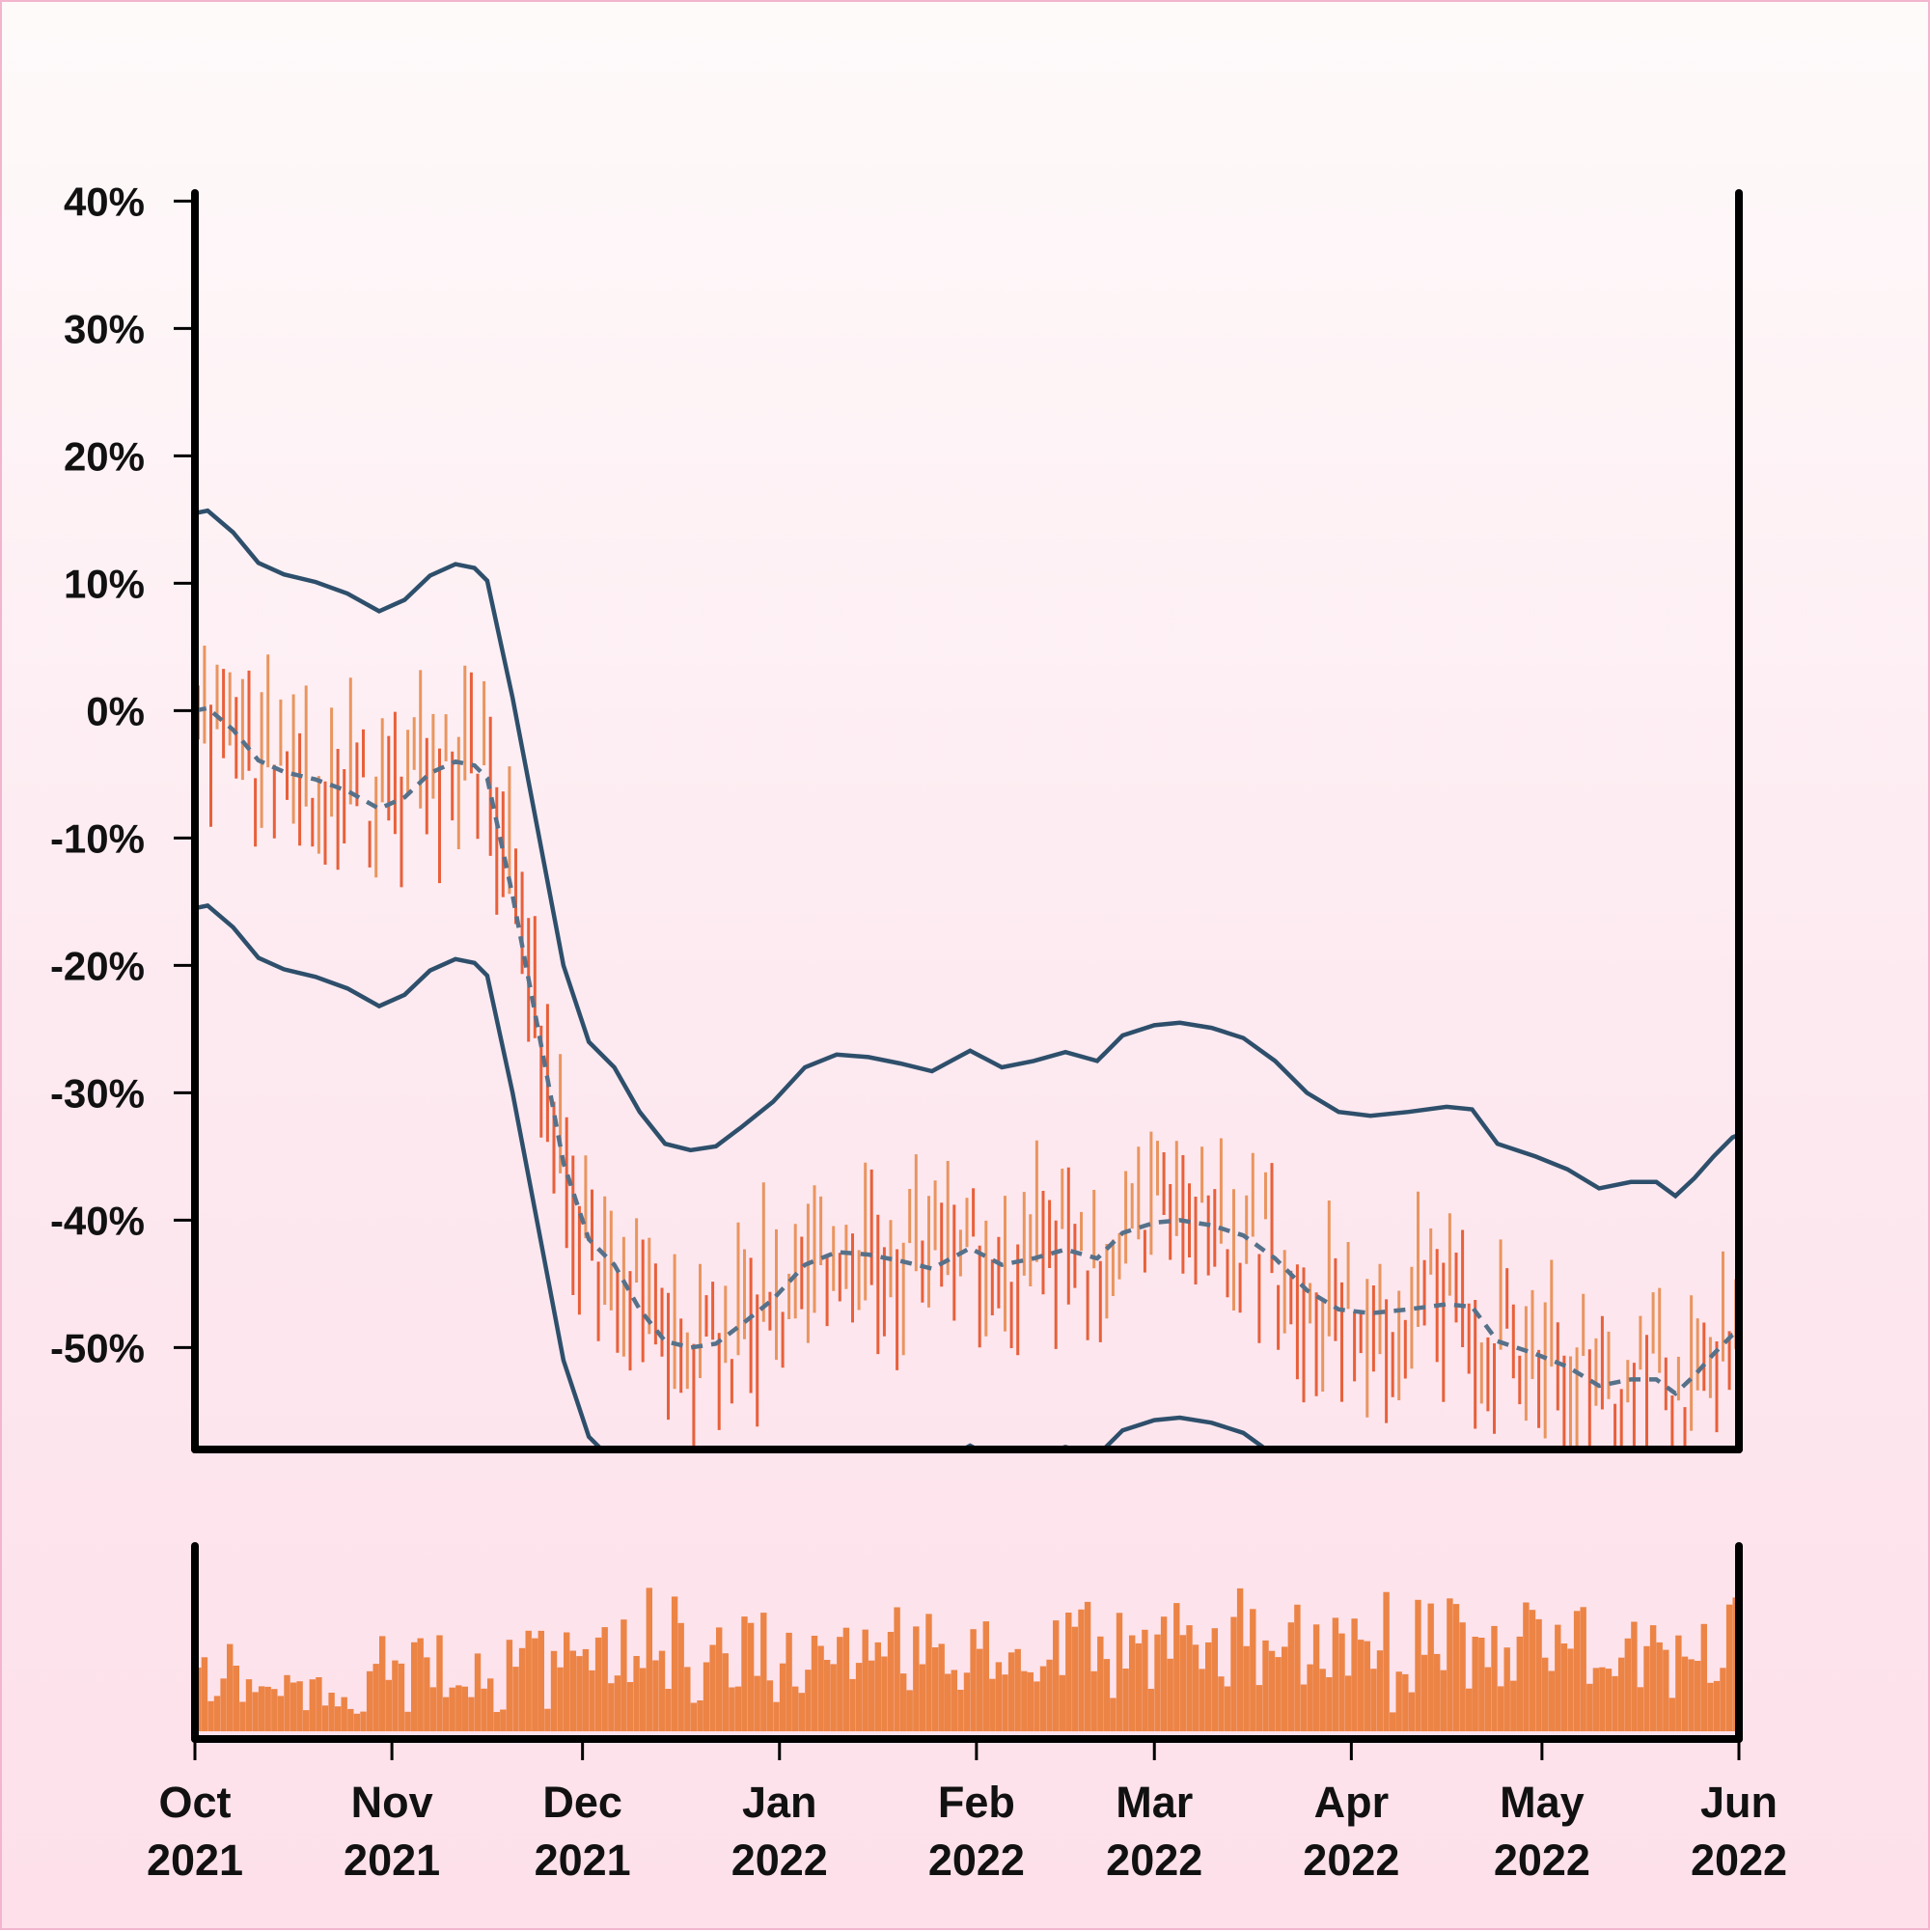 The image size is (1930, 1932). What do you see at coordinates (582, 1802) in the screenshot?
I see `x-tick-label-month: Dec` at bounding box center [582, 1802].